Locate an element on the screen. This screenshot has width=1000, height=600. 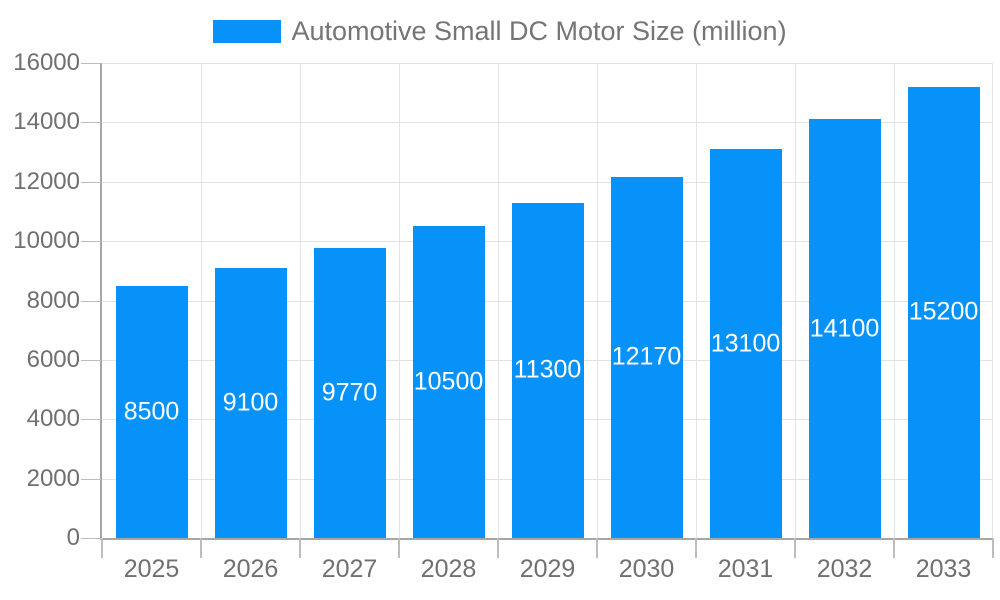
bar: 9770 is located at coordinates (349, 392).